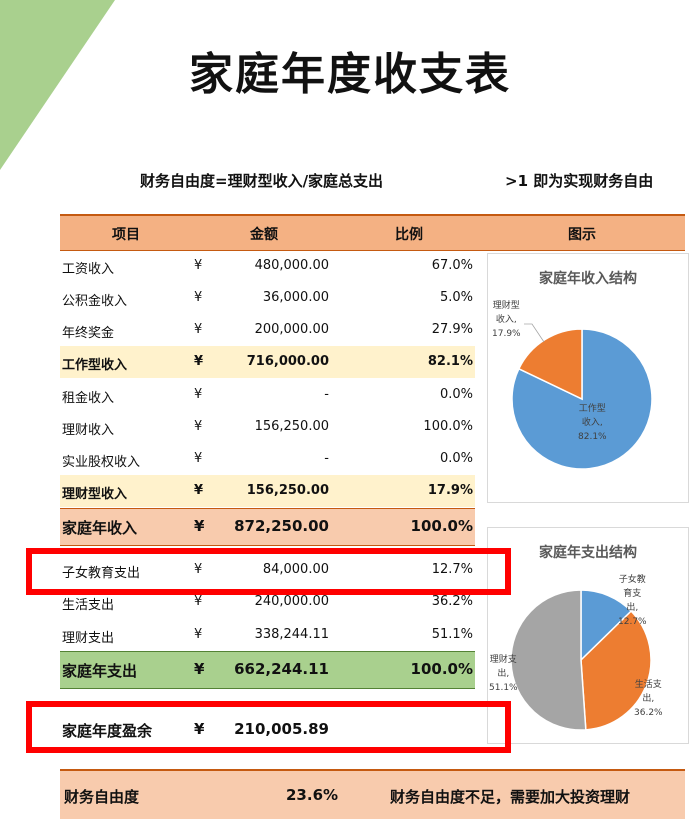 The image size is (700, 830). What do you see at coordinates (126, 235) in the screenshot?
I see `header-item: 项目` at bounding box center [126, 235].